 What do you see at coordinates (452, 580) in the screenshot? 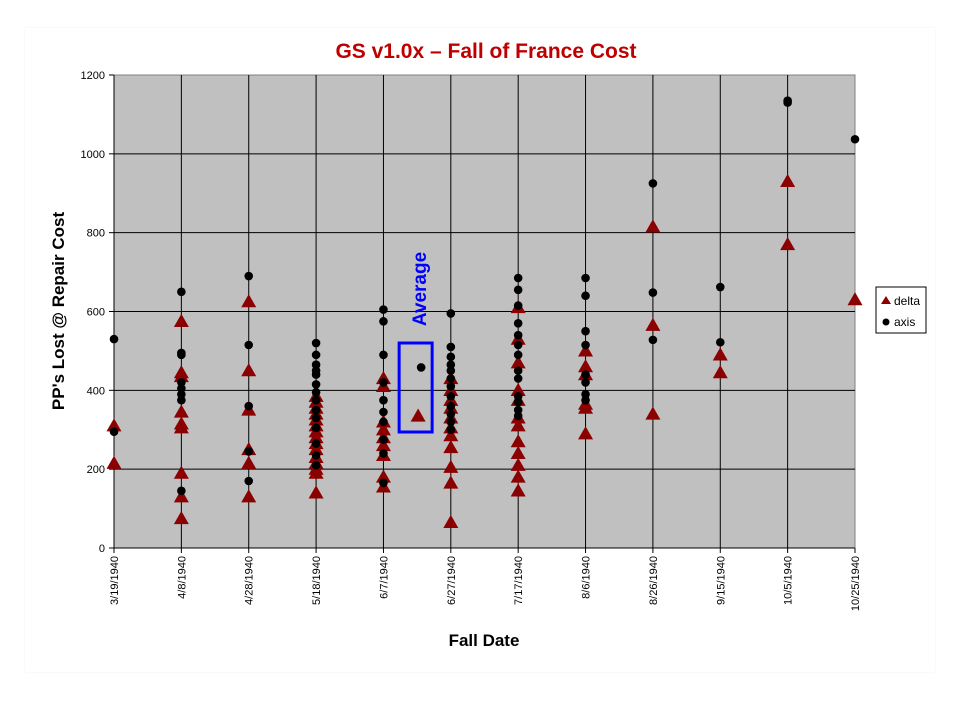
I see `x-tick-label: 6/27/1940` at bounding box center [452, 580].